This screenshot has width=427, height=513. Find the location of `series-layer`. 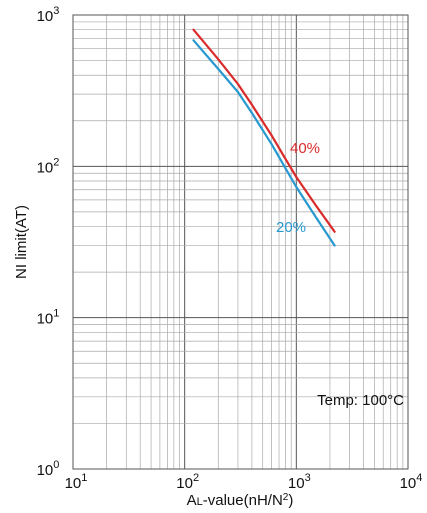

series-layer is located at coordinates (264, 137).